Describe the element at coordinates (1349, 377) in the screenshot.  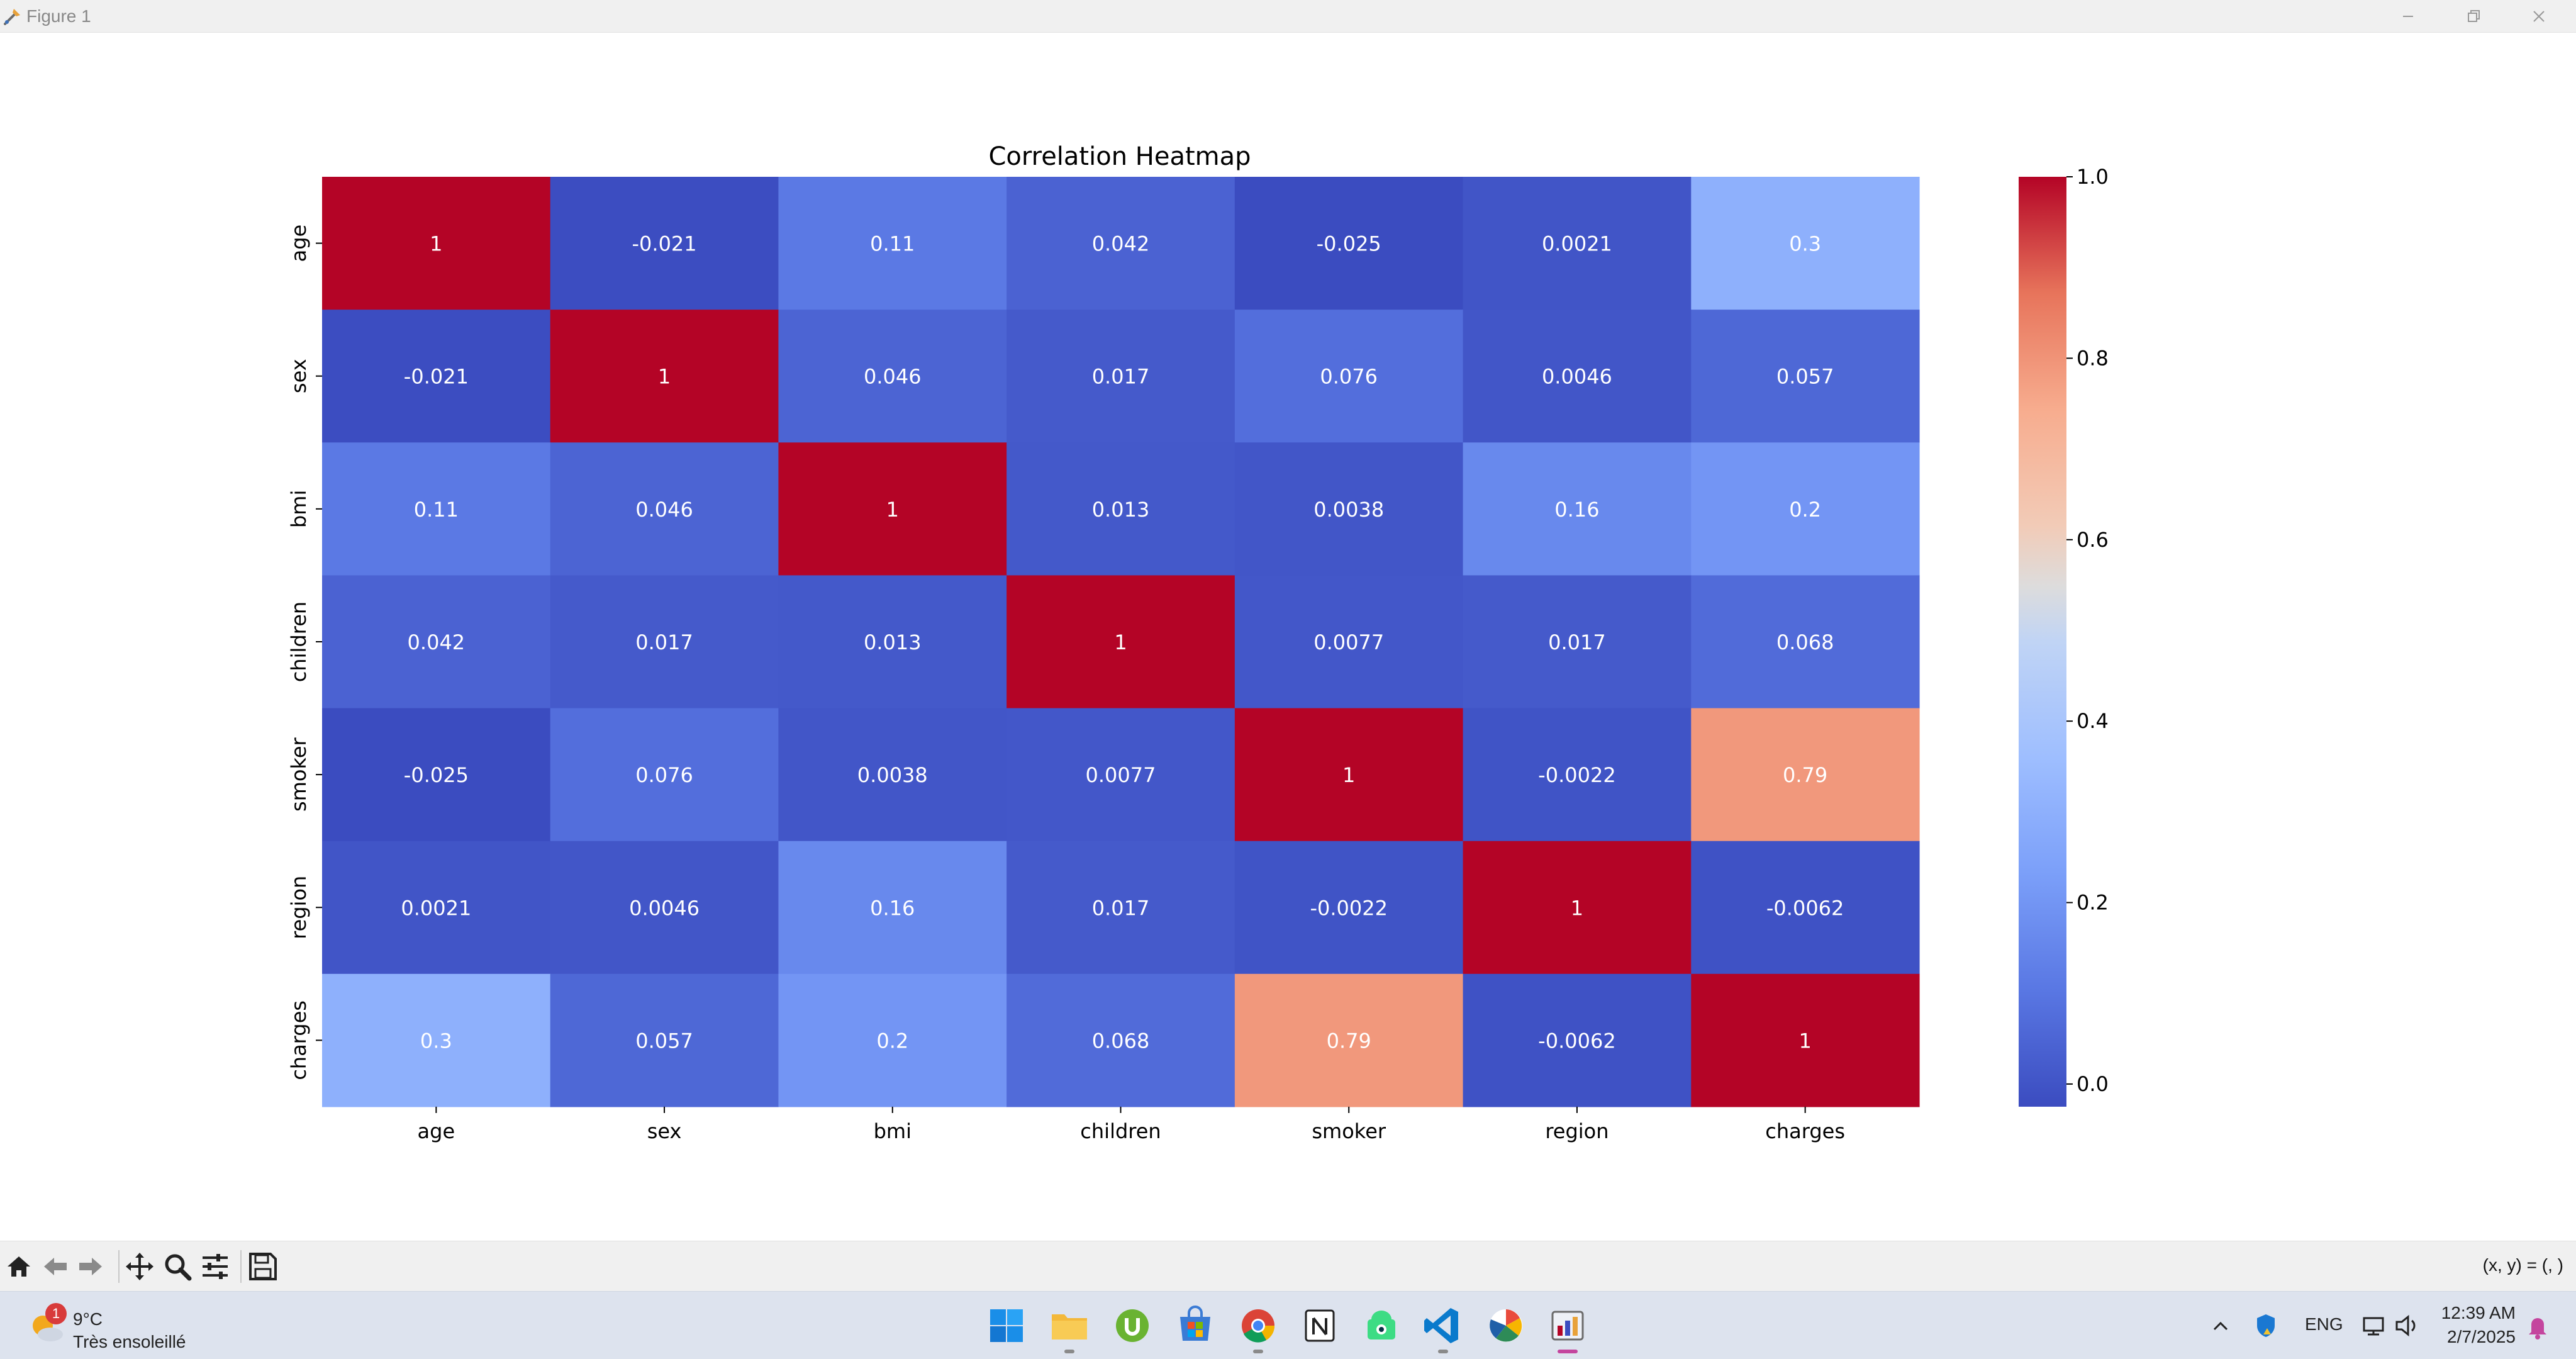
I see `cell-annotation: 0.076` at that location.